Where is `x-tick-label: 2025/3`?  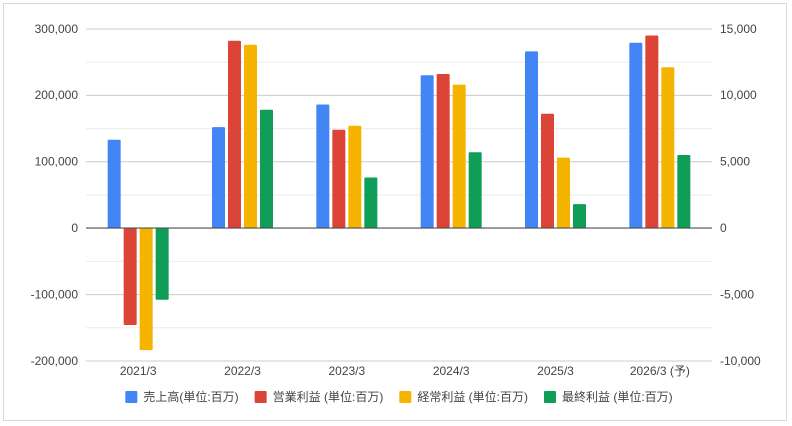 x-tick-label: 2025/3 is located at coordinates (555, 371).